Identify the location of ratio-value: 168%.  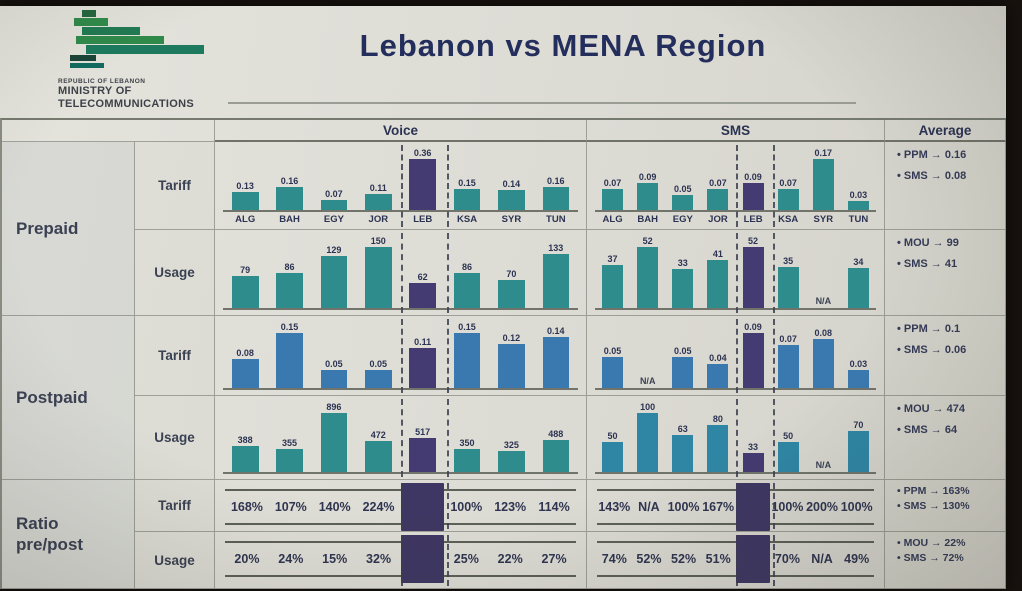
(246, 507).